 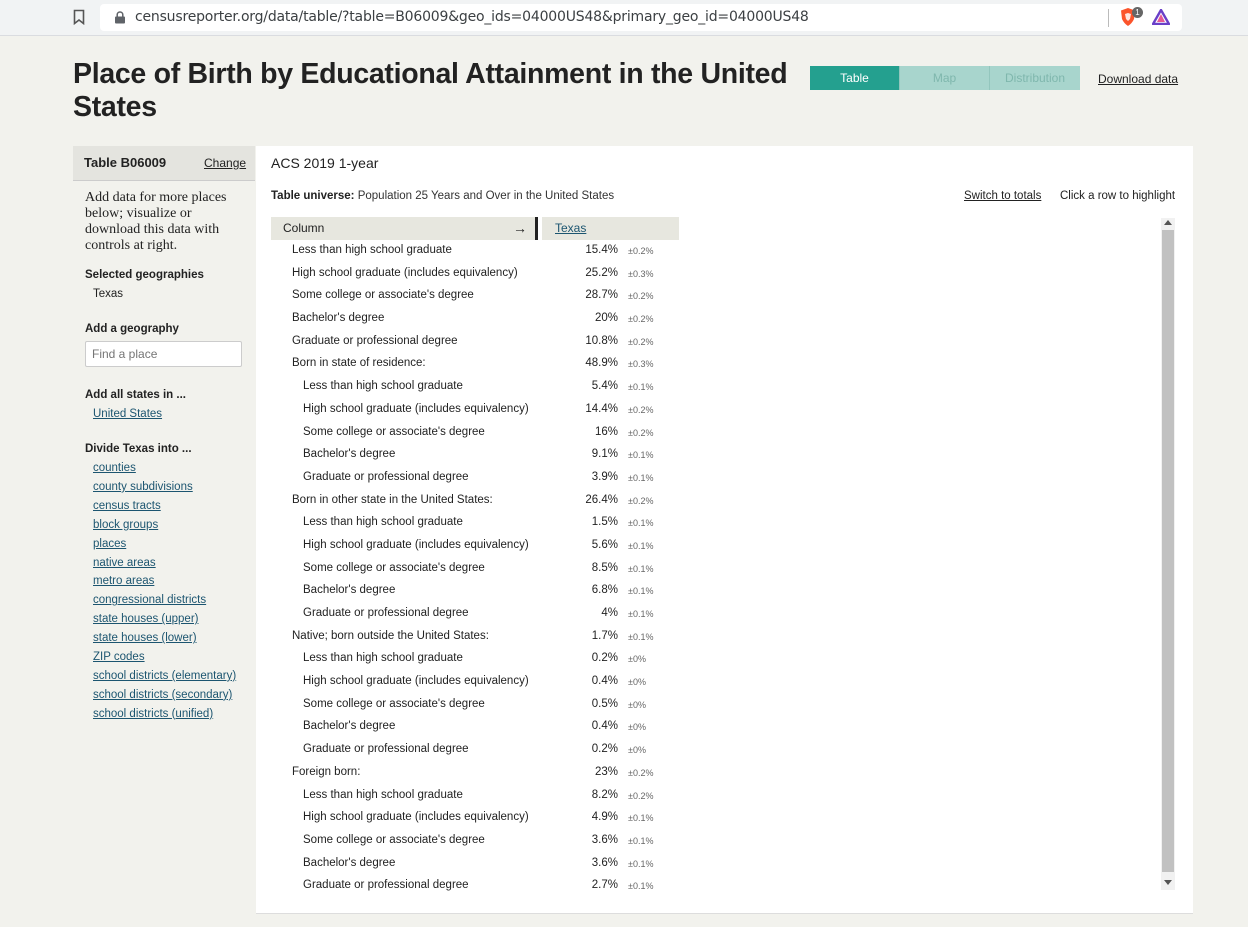 I want to click on row-label: Graduate or professional degree, so click(x=375, y=340).